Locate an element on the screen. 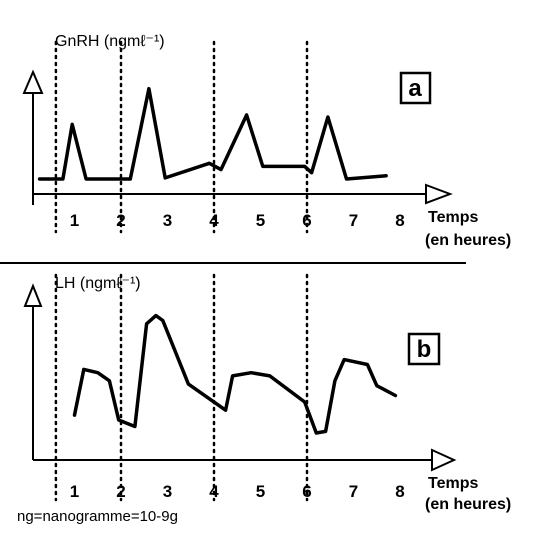 This screenshot has height=538, width=551. panel-tag-box-b is located at coordinates (424, 349).